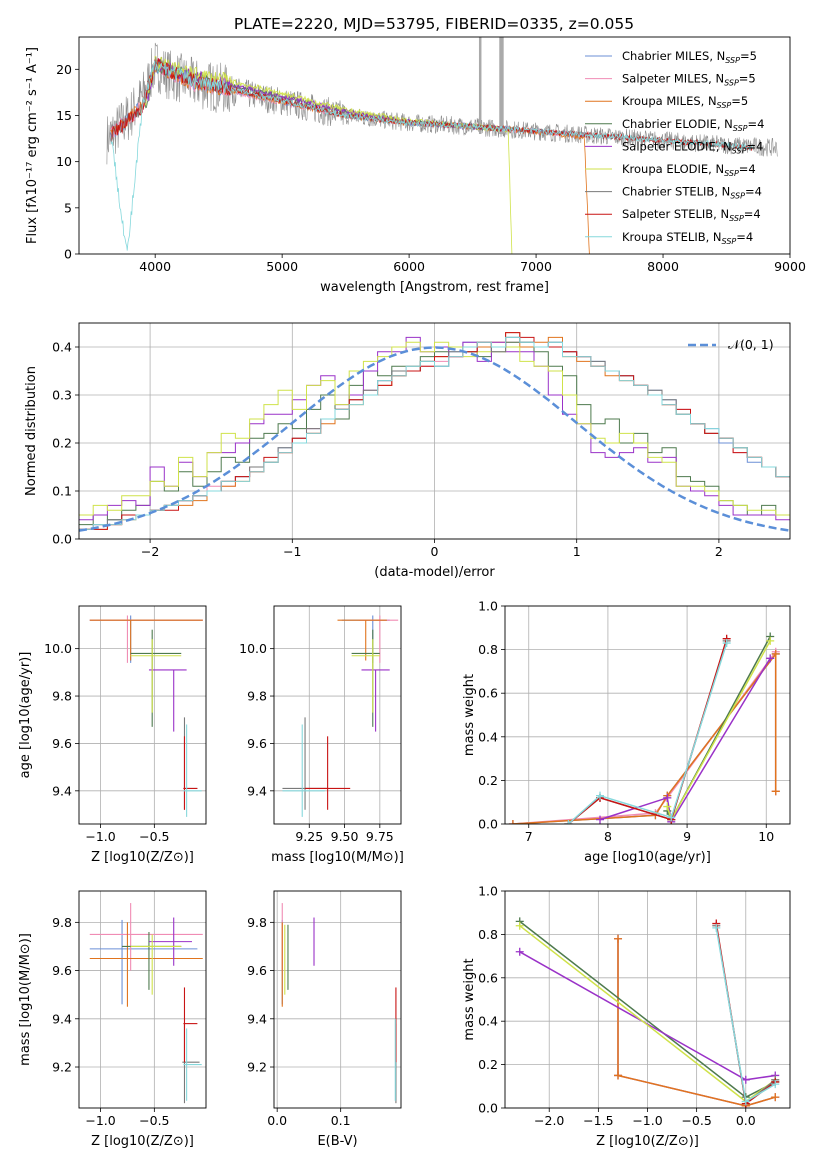 This screenshot has height=1170, width=819. I want to click on plot-area-residuals, so click(434, 432).